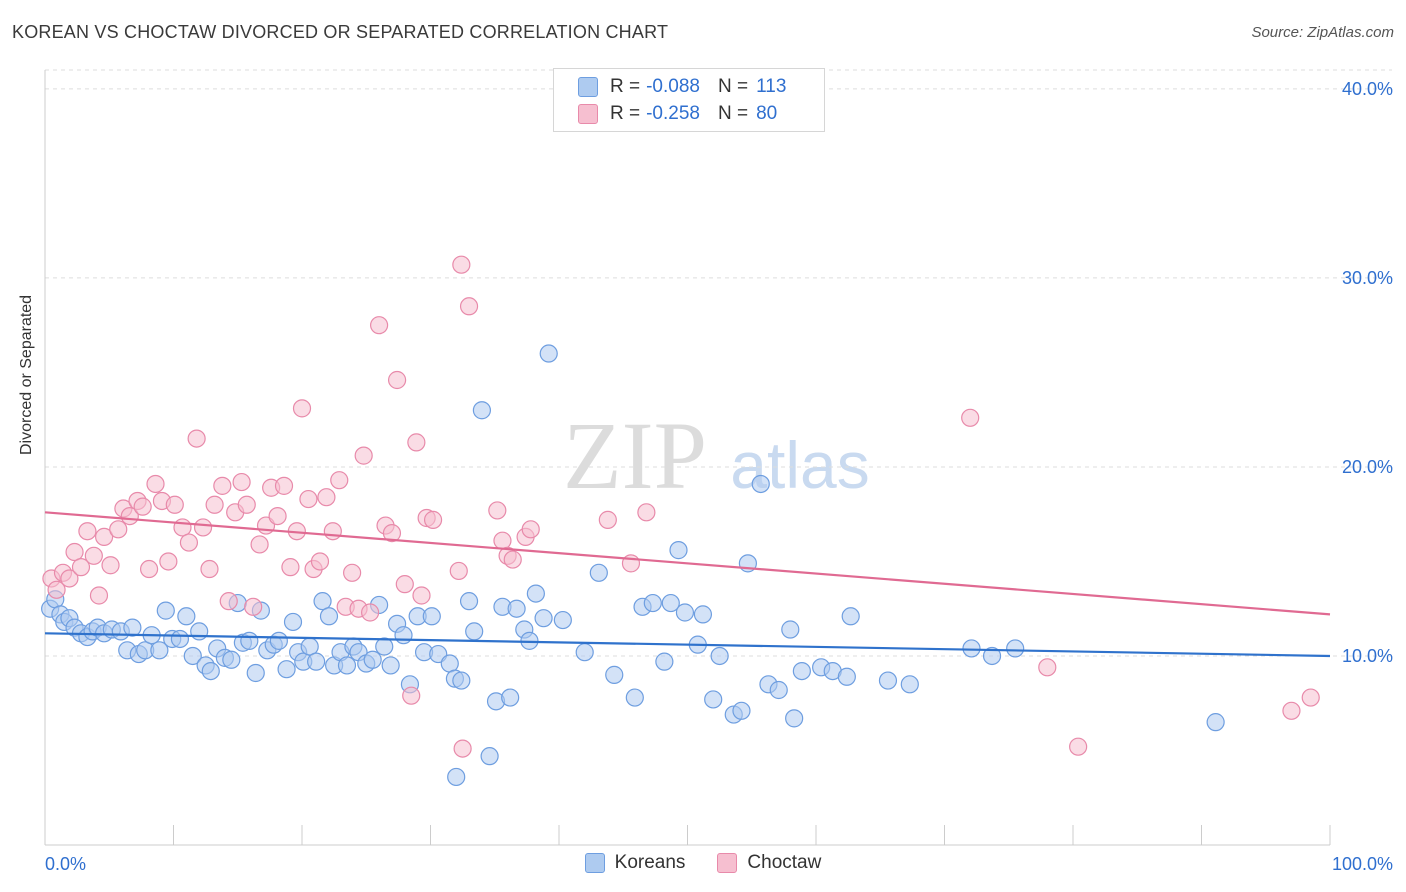 This screenshot has height=892, width=1406. I want to click on legend-item-choctaw: Choctaw, so click(769, 863).